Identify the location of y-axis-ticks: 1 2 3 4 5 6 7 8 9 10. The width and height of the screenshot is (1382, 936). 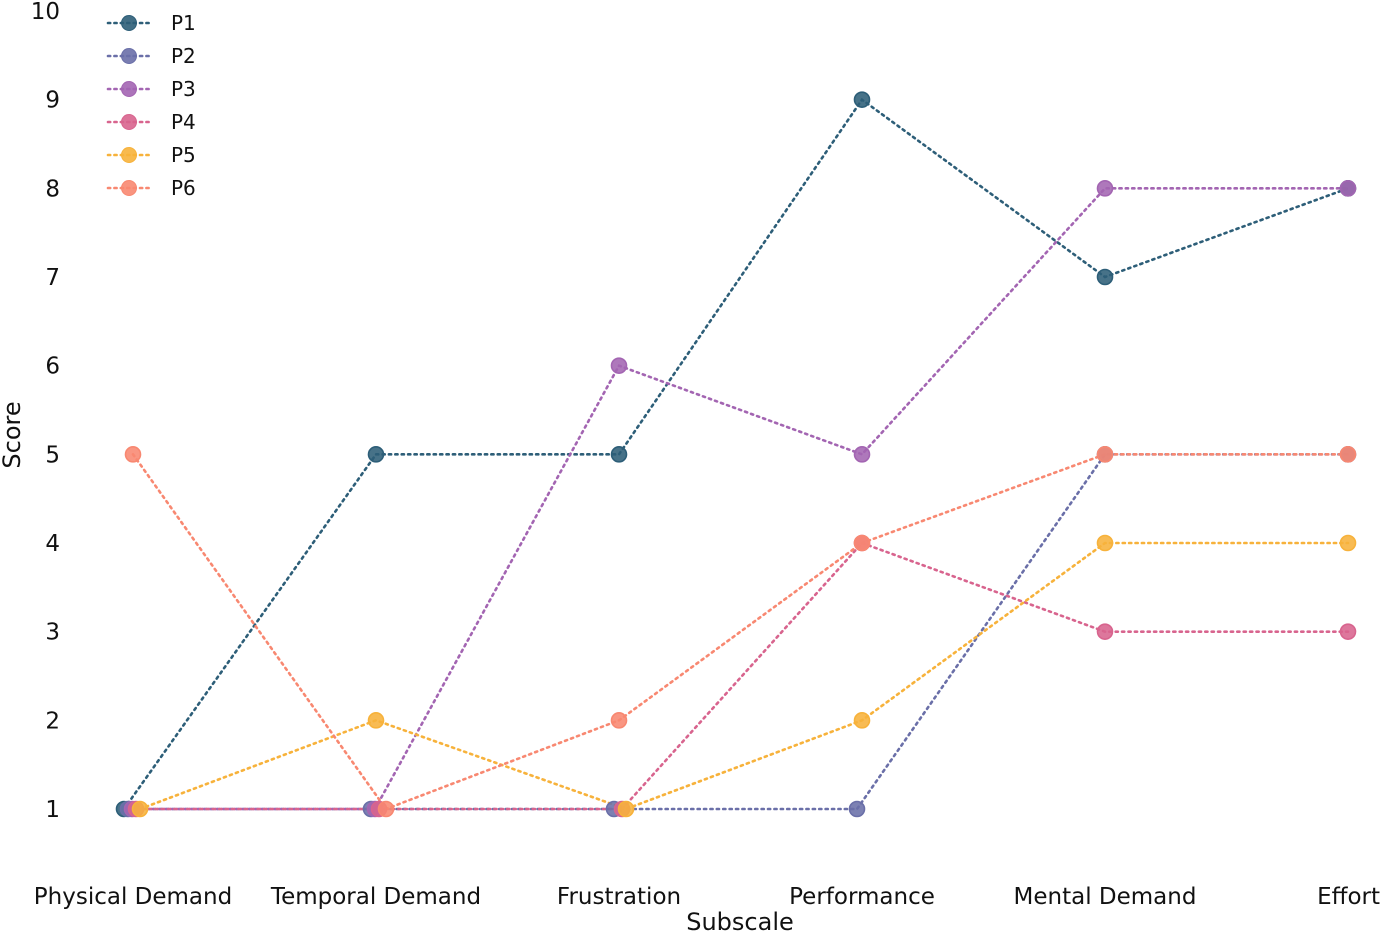
(45, 411).